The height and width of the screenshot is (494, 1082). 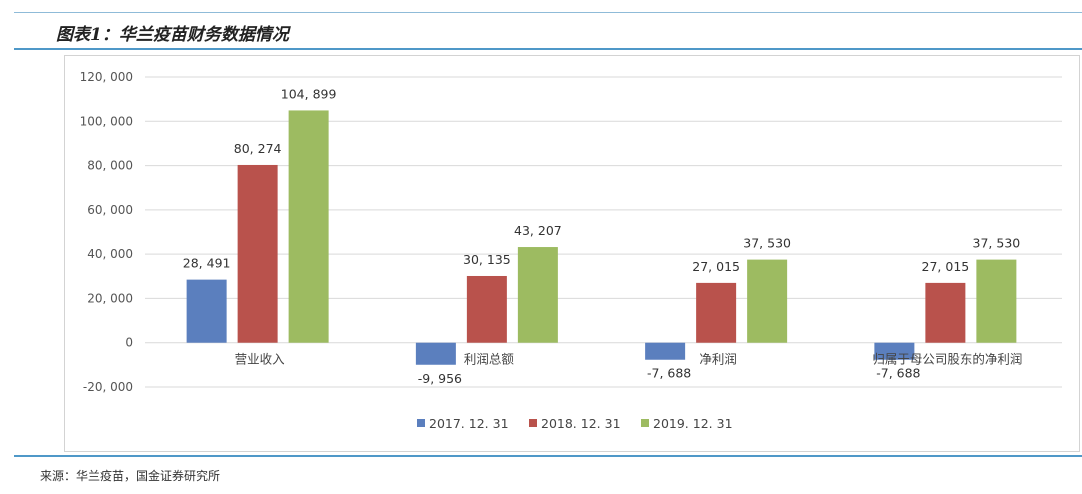 What do you see at coordinates (548, 12) in the screenshot?
I see `top-rule` at bounding box center [548, 12].